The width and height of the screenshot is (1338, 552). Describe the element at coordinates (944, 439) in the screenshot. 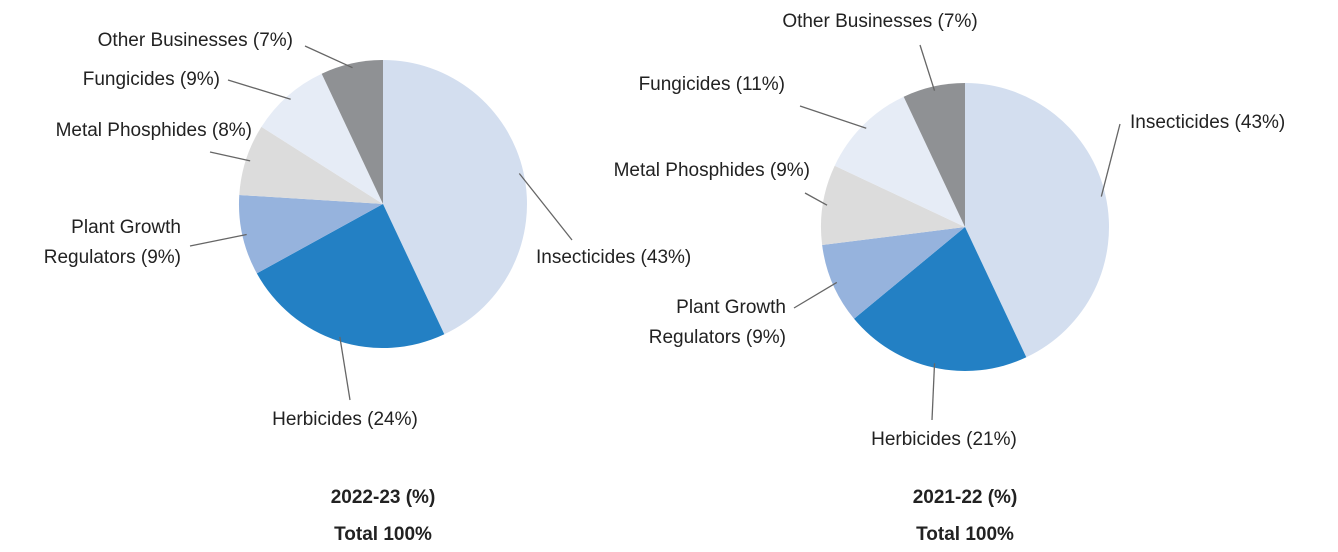

I see `slice-label: Herbicides (21%)` at that location.